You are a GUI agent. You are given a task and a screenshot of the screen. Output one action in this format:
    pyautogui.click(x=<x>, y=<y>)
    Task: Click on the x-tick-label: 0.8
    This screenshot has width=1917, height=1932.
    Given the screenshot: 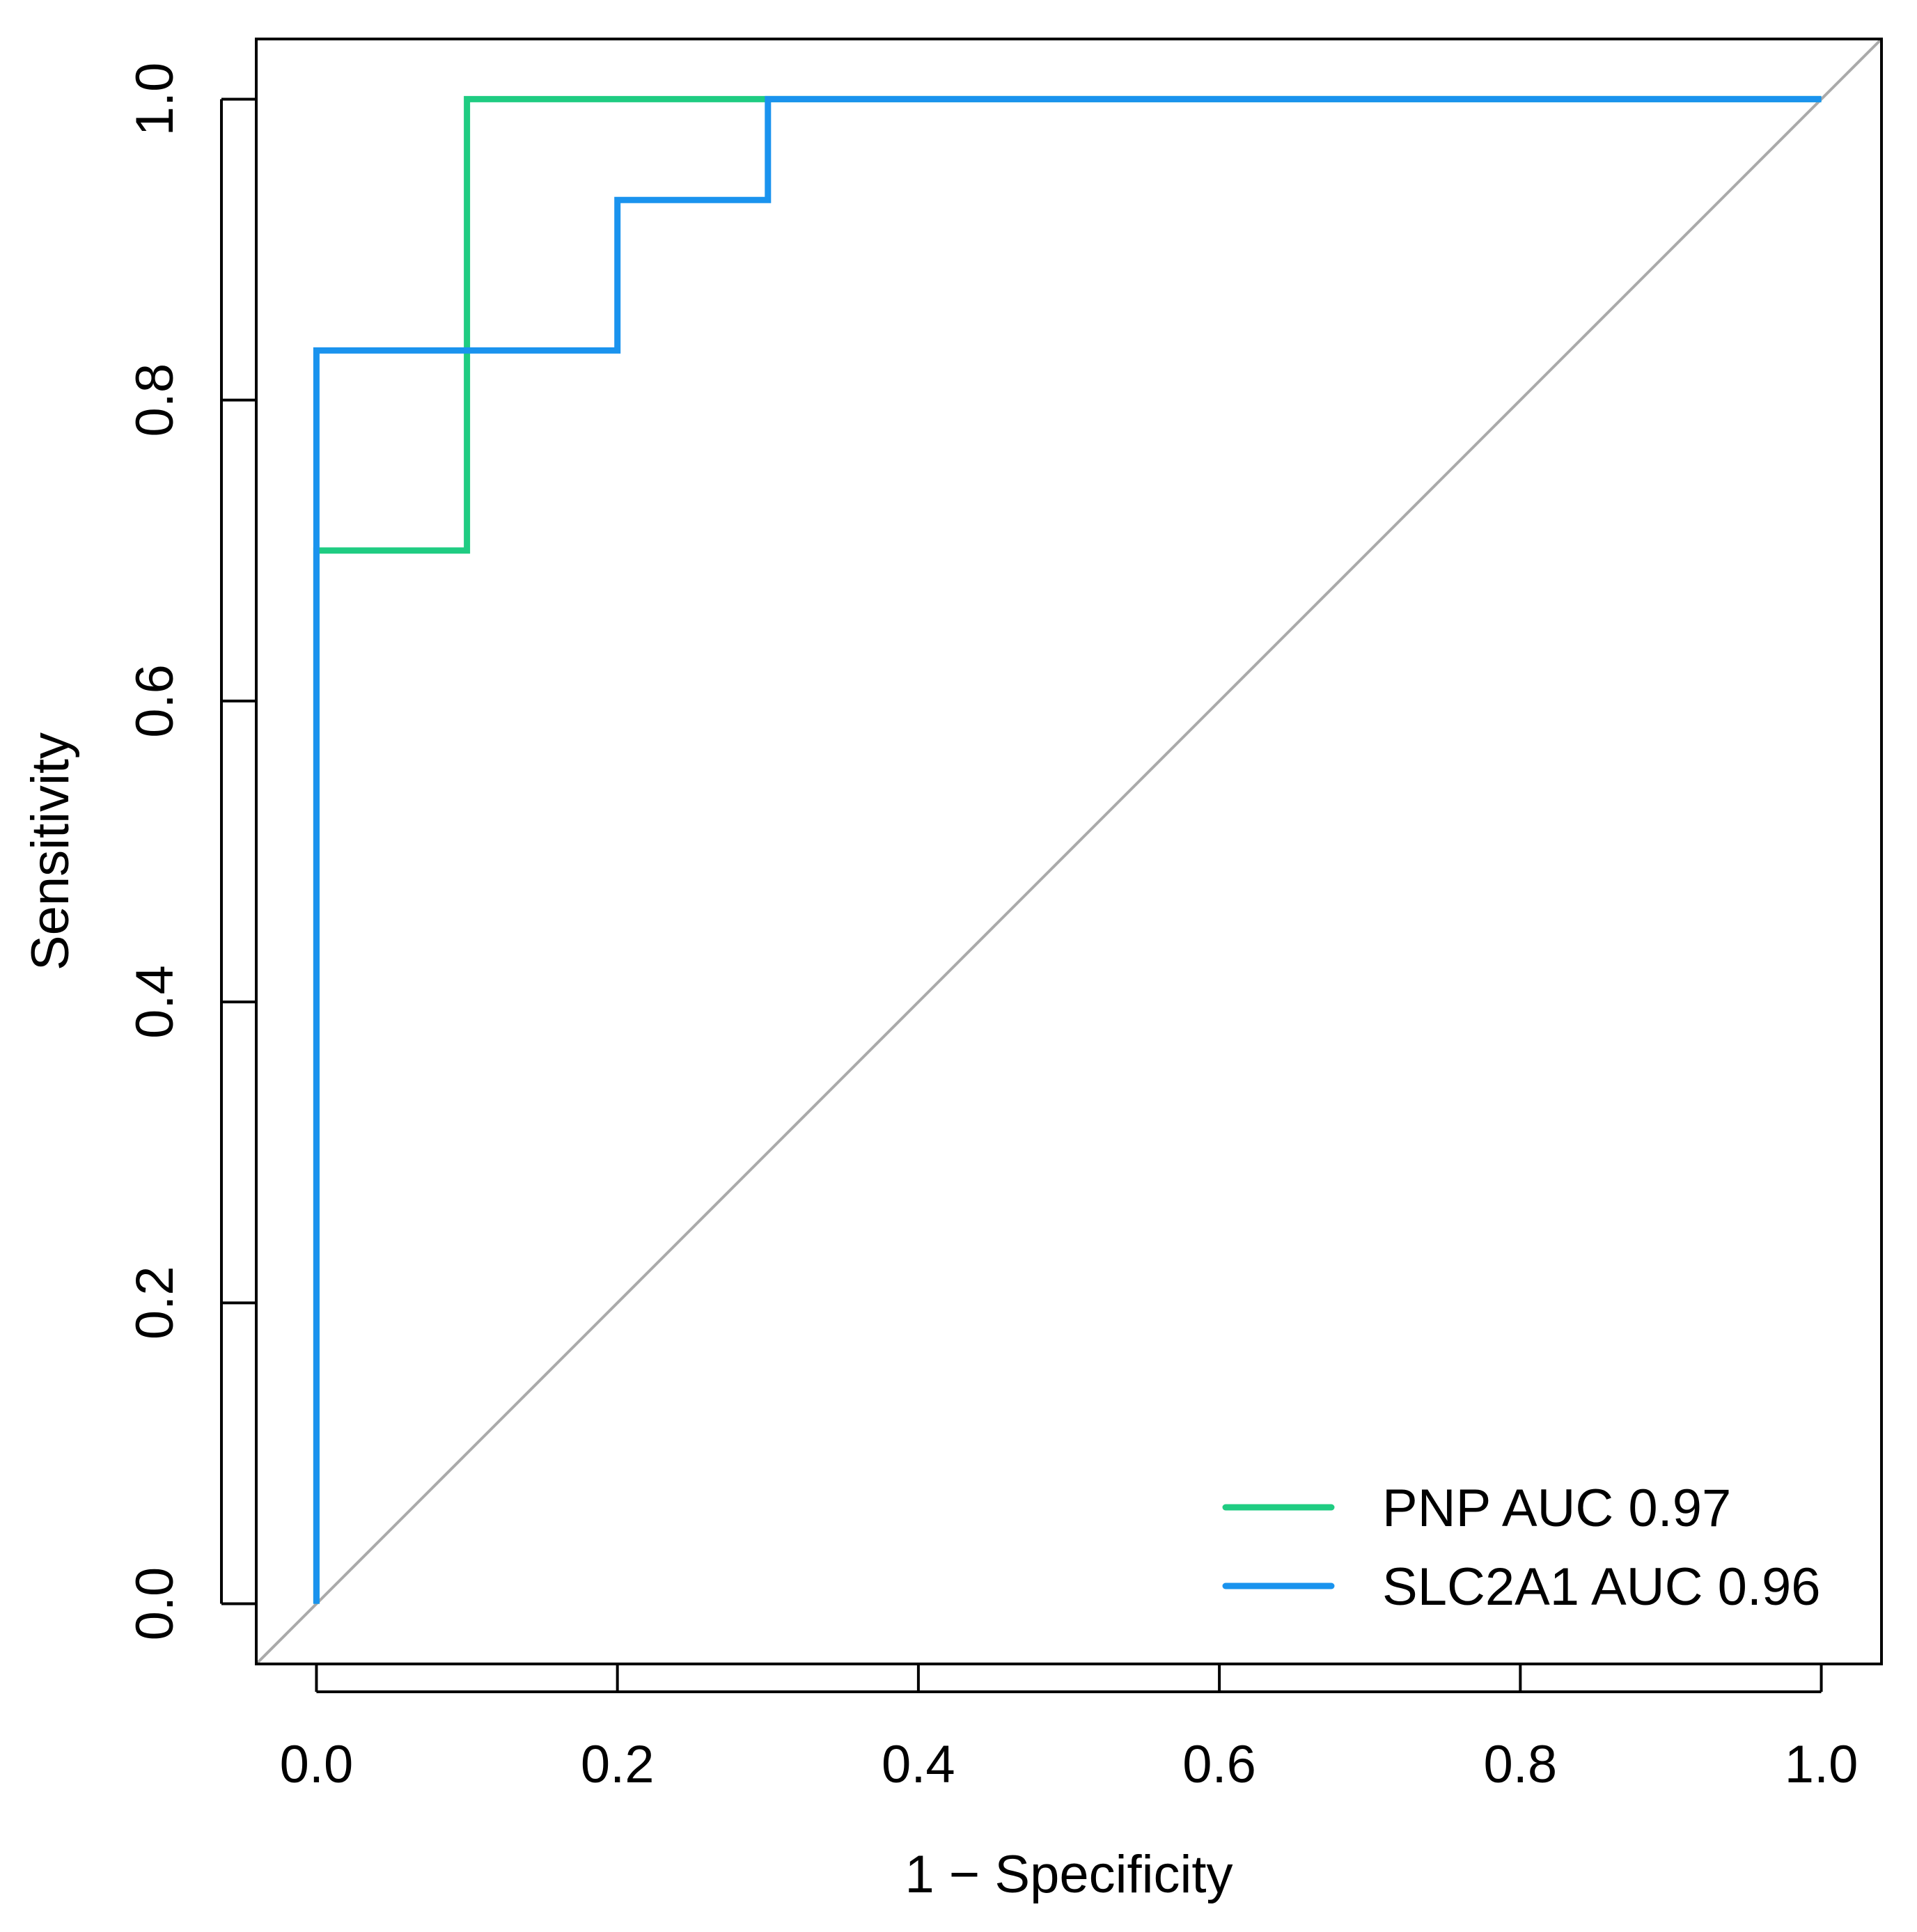 What is the action you would take?
    pyautogui.click(x=1521, y=1764)
    